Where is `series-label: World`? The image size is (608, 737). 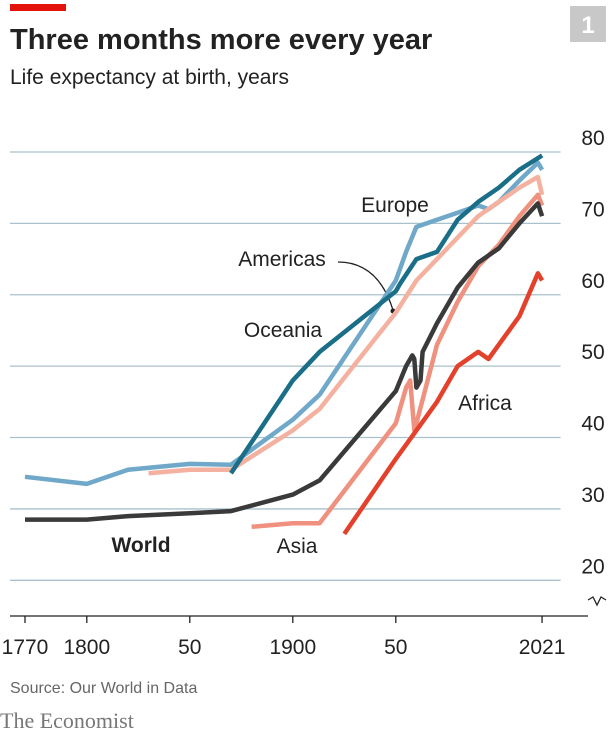
series-label: World is located at coordinates (140, 545).